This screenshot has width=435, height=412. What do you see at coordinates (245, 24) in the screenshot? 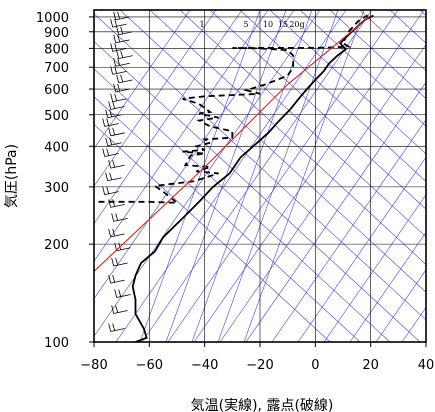
I see `mixing-ratio-label: 5` at bounding box center [245, 24].